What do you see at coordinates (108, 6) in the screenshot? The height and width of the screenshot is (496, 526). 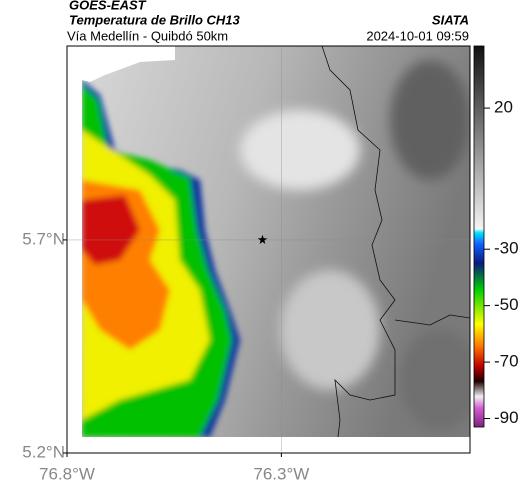 I see `source: GOES-EAST` at bounding box center [108, 6].